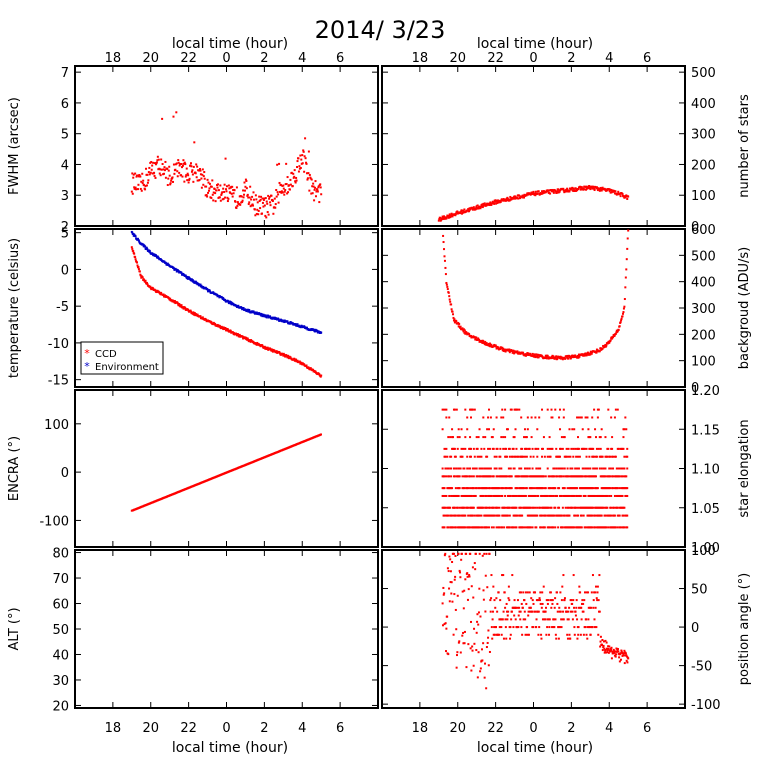  What do you see at coordinates (705, 391) in the screenshot?
I see `y-tick-label: 1.20` at bounding box center [705, 391].